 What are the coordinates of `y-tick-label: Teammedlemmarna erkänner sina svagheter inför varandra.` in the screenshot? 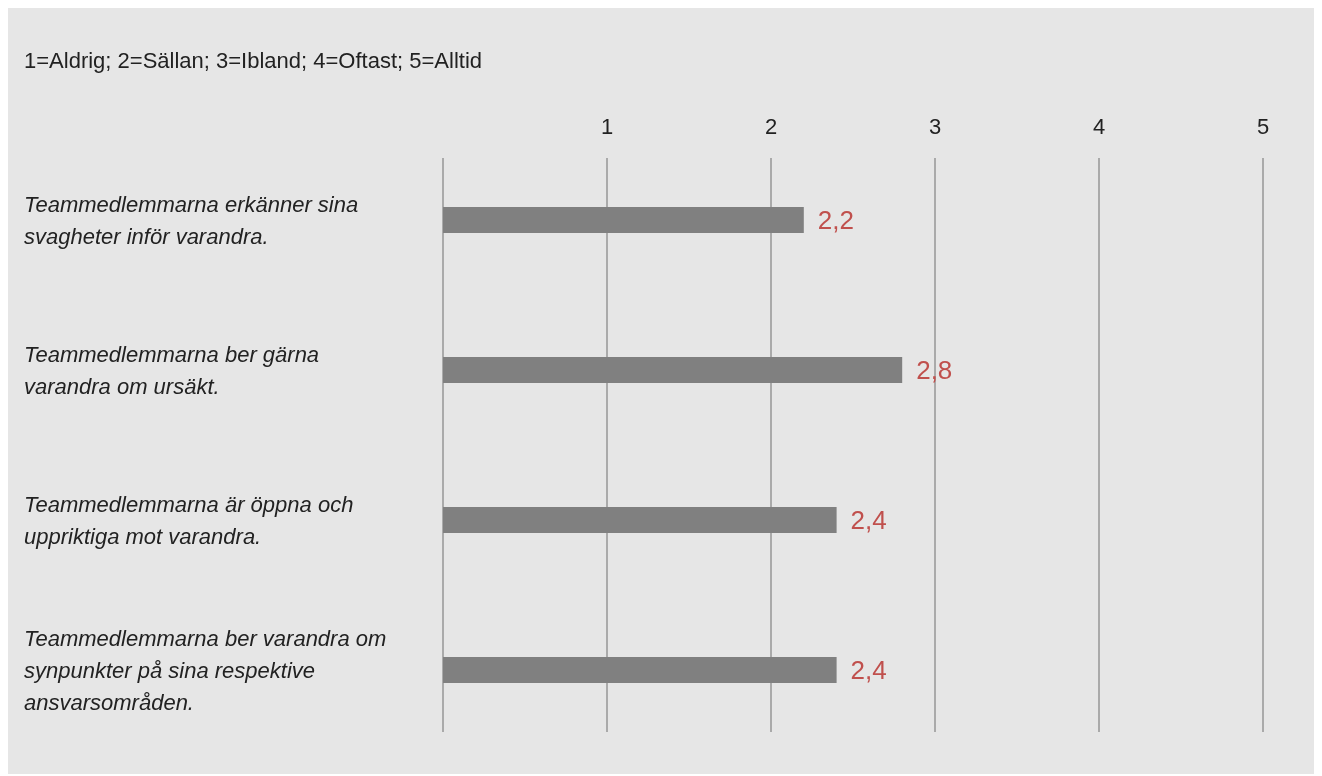 It's located at (191, 220).